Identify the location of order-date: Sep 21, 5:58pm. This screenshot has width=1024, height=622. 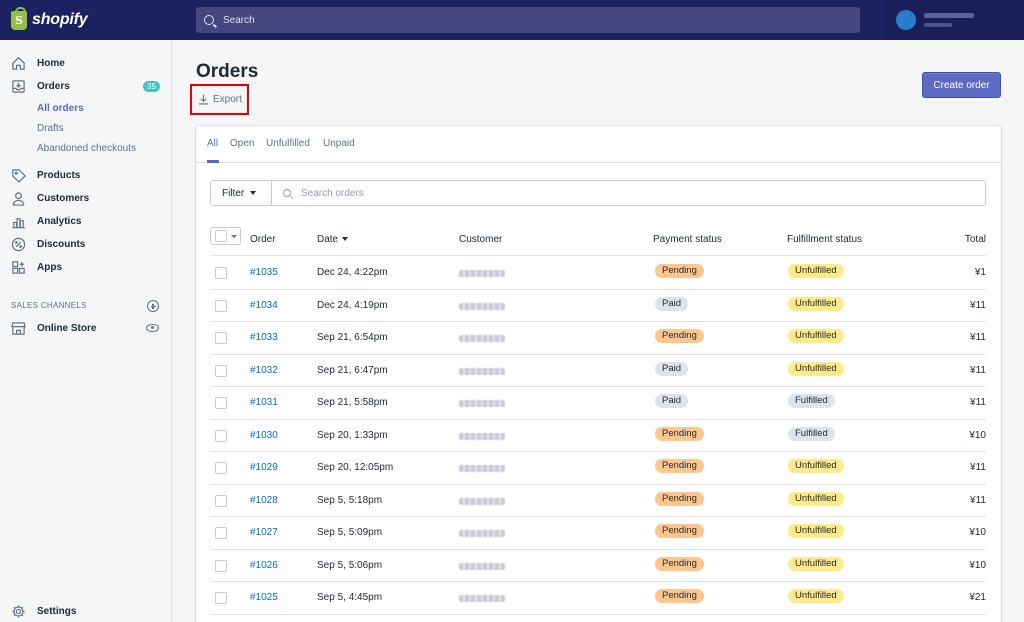
(352, 402).